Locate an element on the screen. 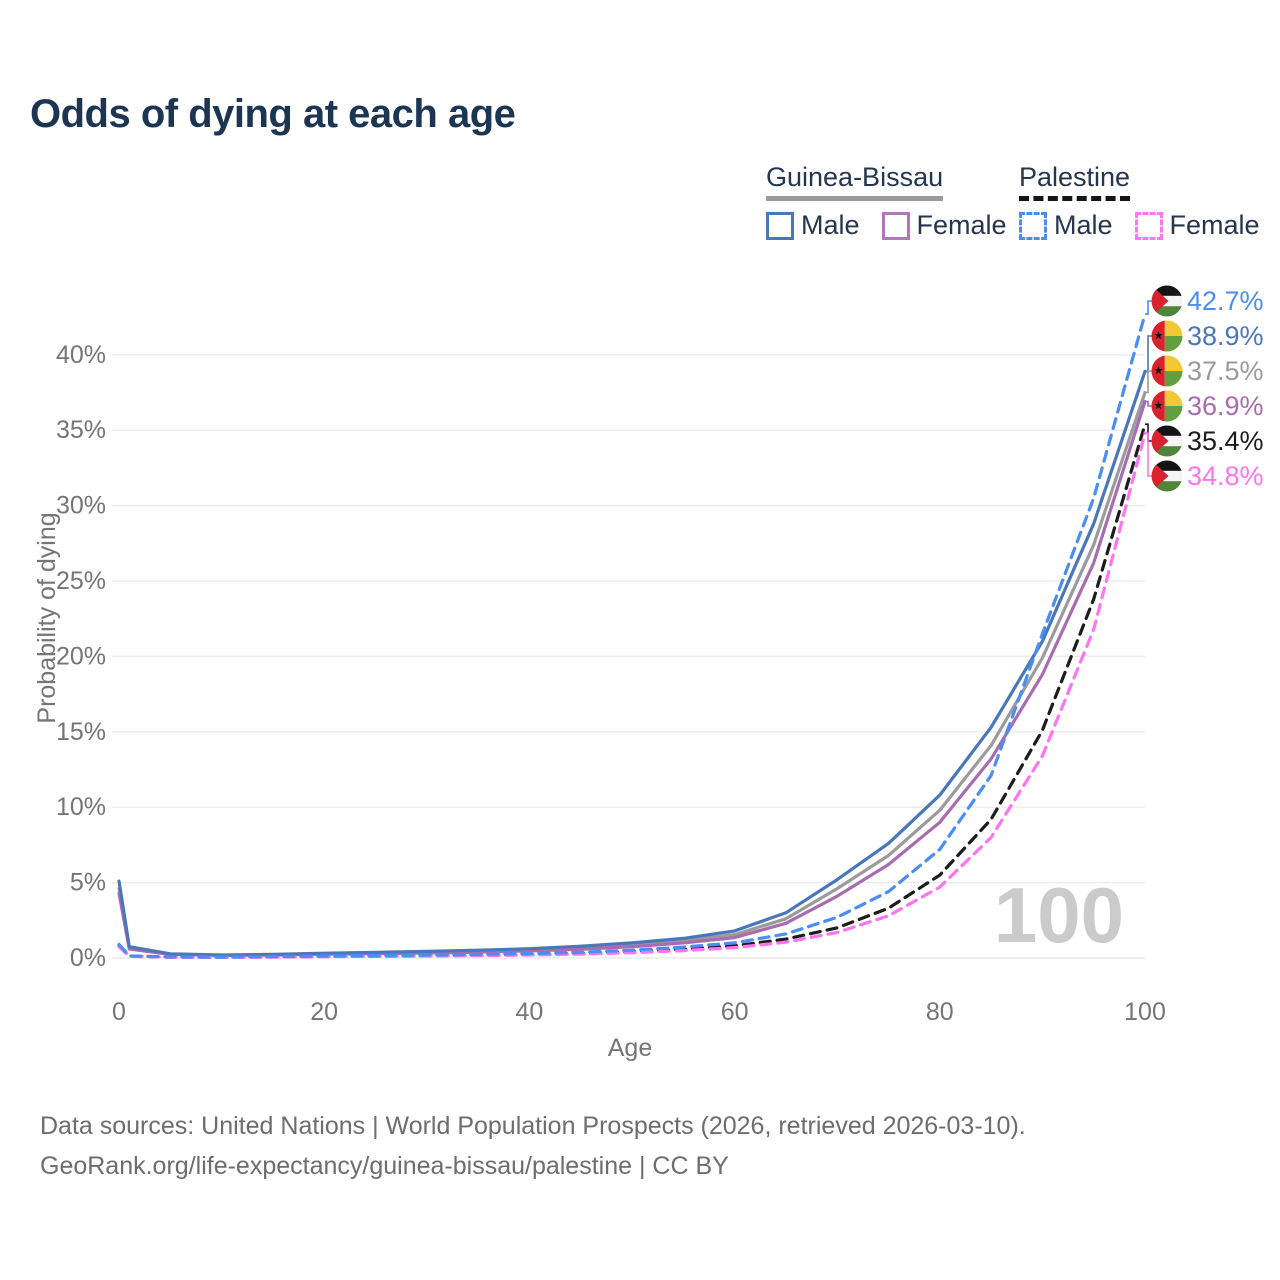 This screenshot has width=1280, height=1280. y-tick-label-20: 20% is located at coordinates (81, 656).